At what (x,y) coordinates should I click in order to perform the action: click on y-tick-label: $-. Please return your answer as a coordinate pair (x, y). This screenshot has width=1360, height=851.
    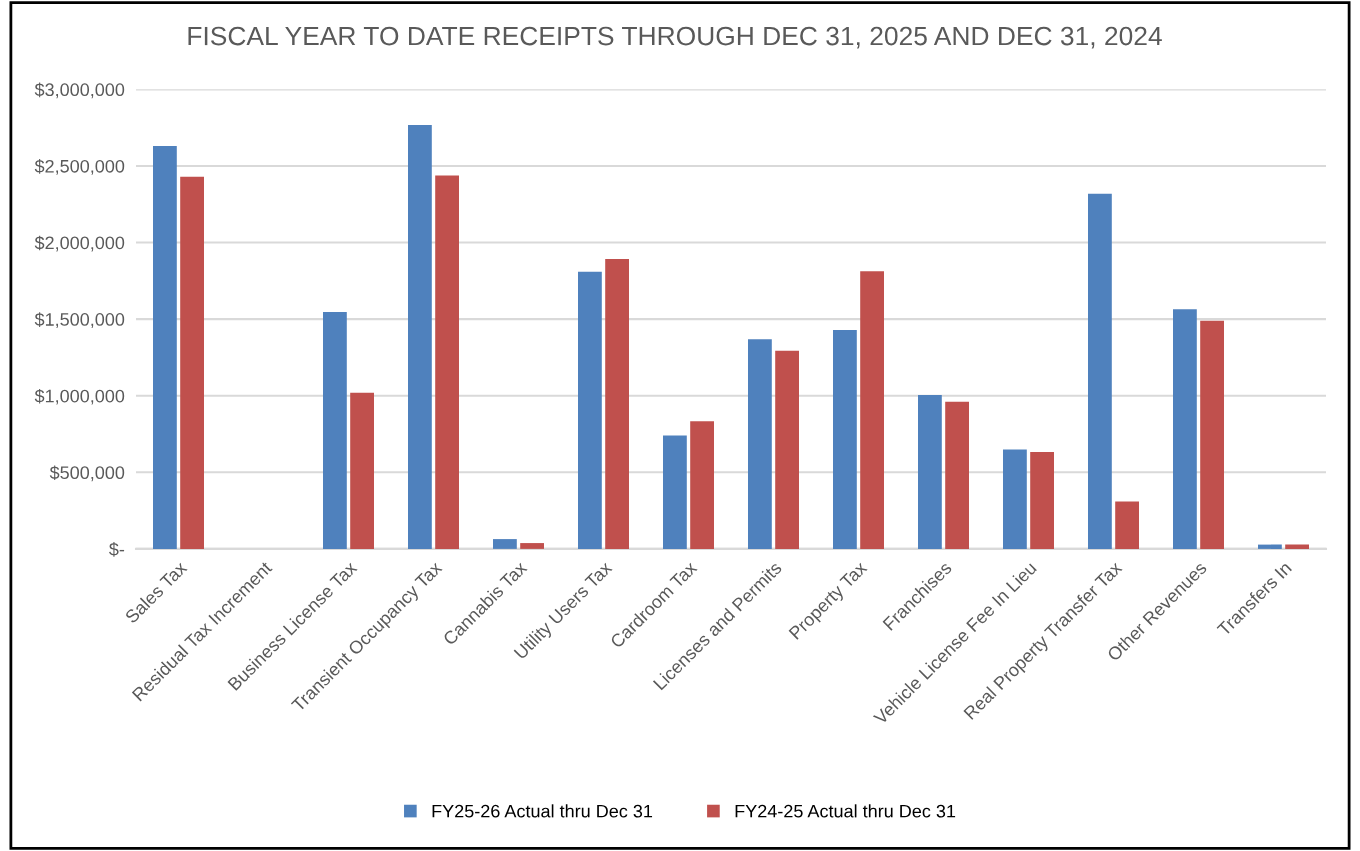
    Looking at the image, I should click on (117, 549).